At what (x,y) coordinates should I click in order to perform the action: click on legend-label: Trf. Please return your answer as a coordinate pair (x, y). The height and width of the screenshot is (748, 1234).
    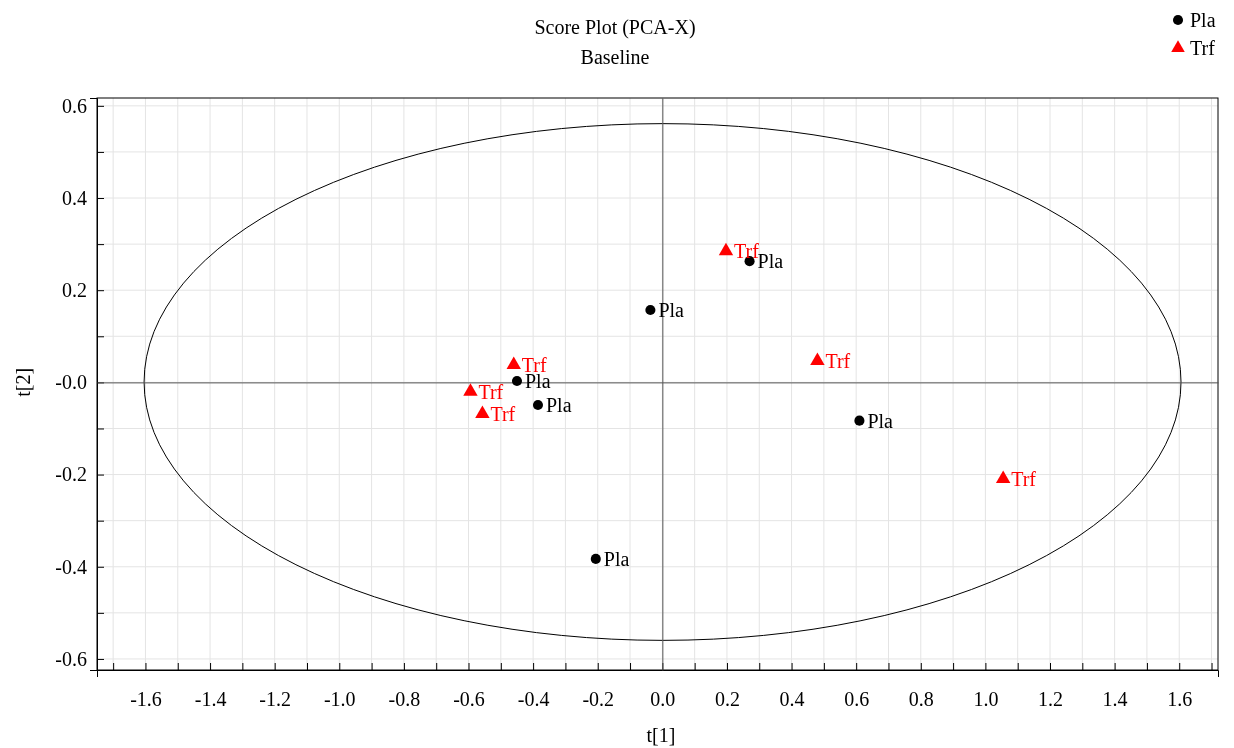
    Looking at the image, I should click on (1203, 48).